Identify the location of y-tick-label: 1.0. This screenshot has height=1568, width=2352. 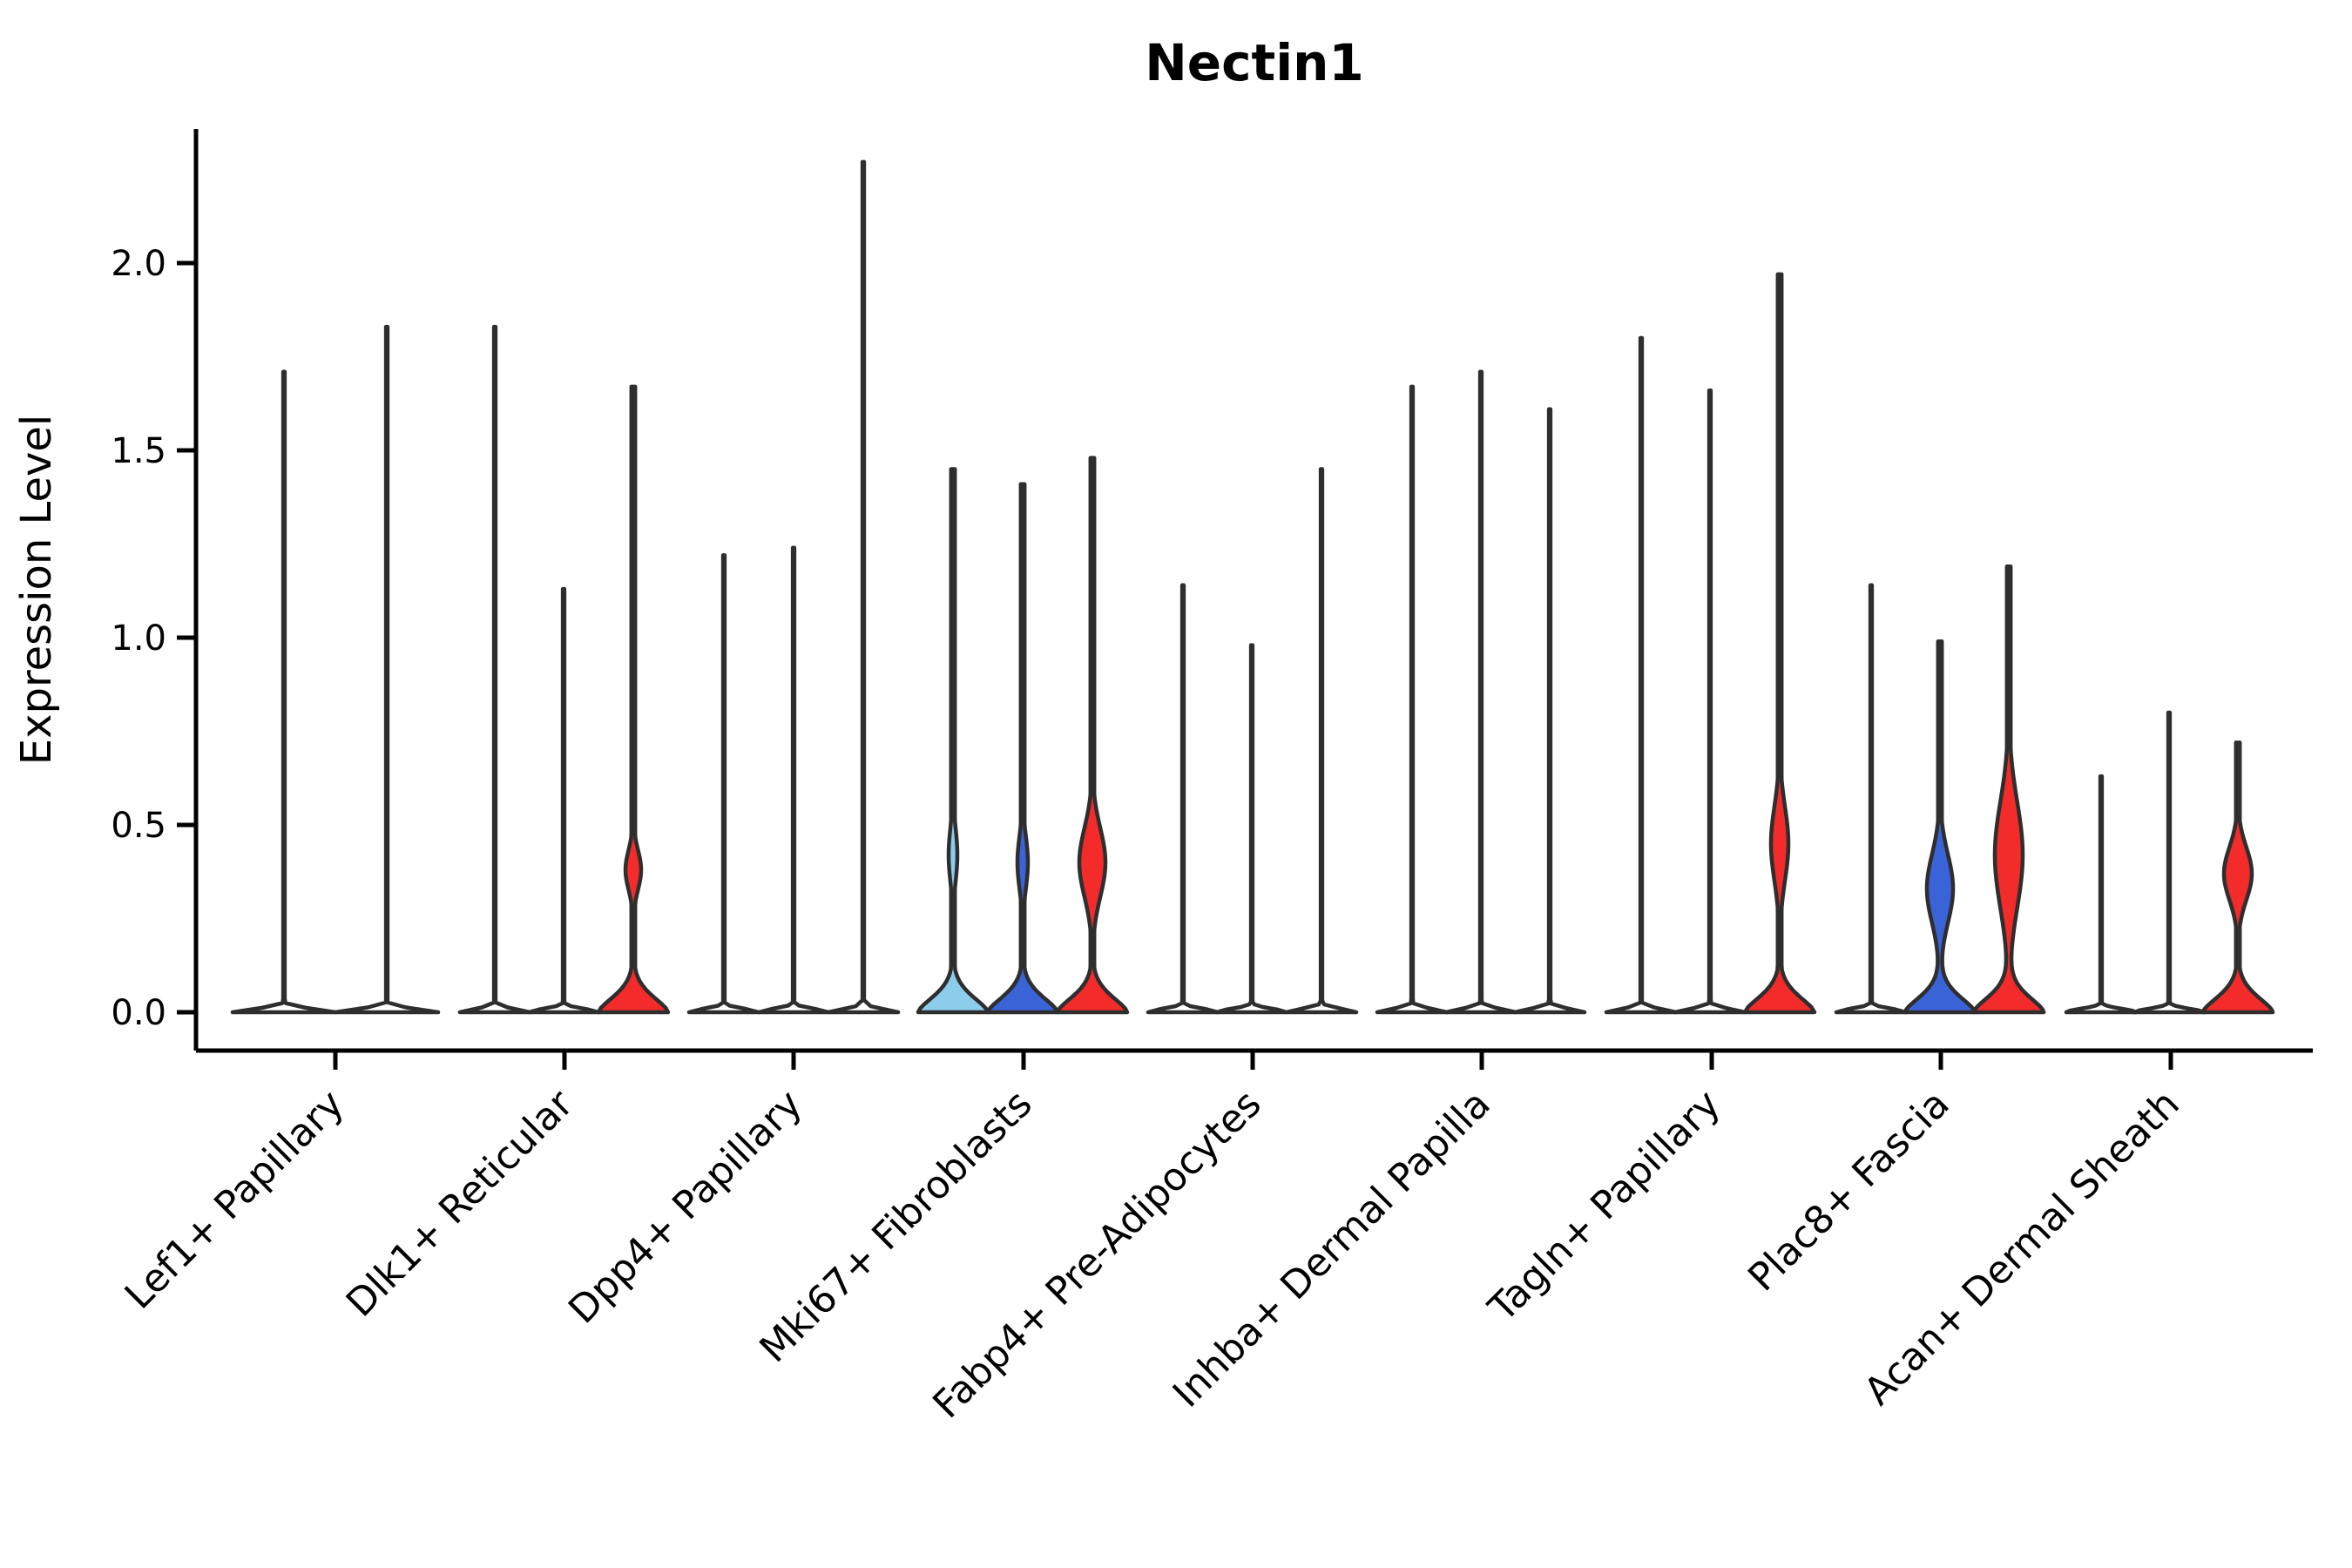
(138, 638).